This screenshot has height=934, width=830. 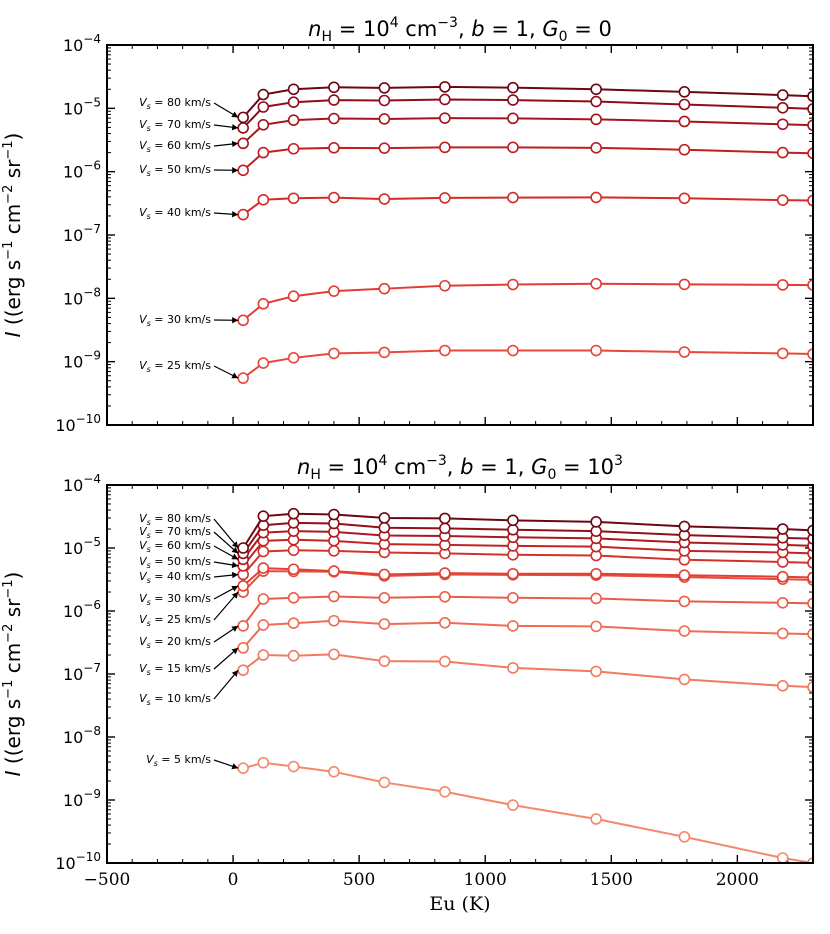 What do you see at coordinates (175, 599) in the screenshot?
I see `series-annotation: Vs = 30 km/s` at bounding box center [175, 599].